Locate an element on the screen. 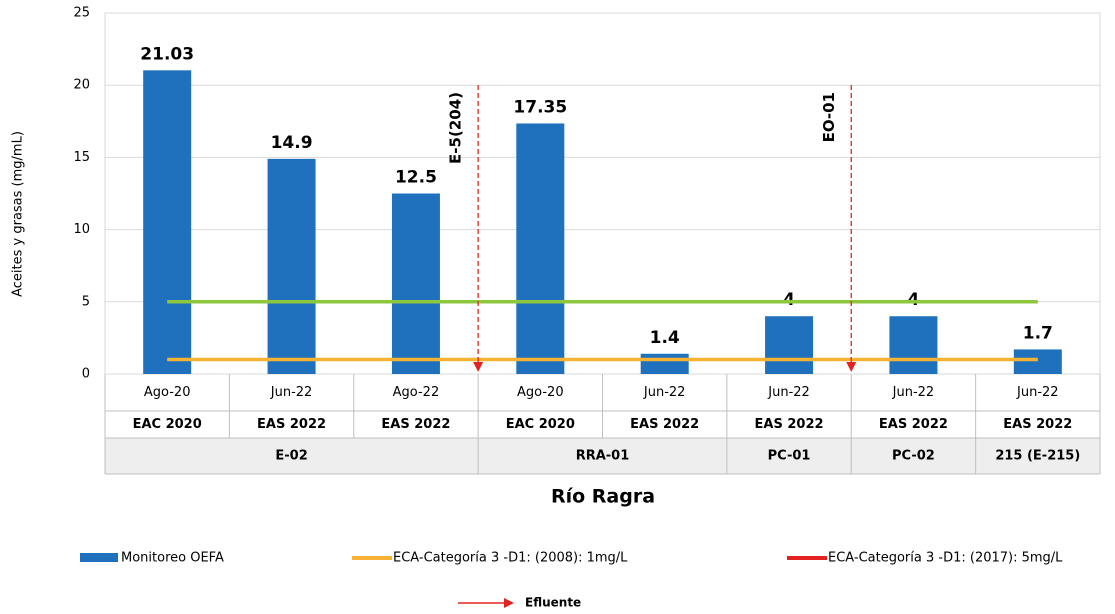 This screenshot has width=1115, height=614. group-row-bg is located at coordinates (602, 456).